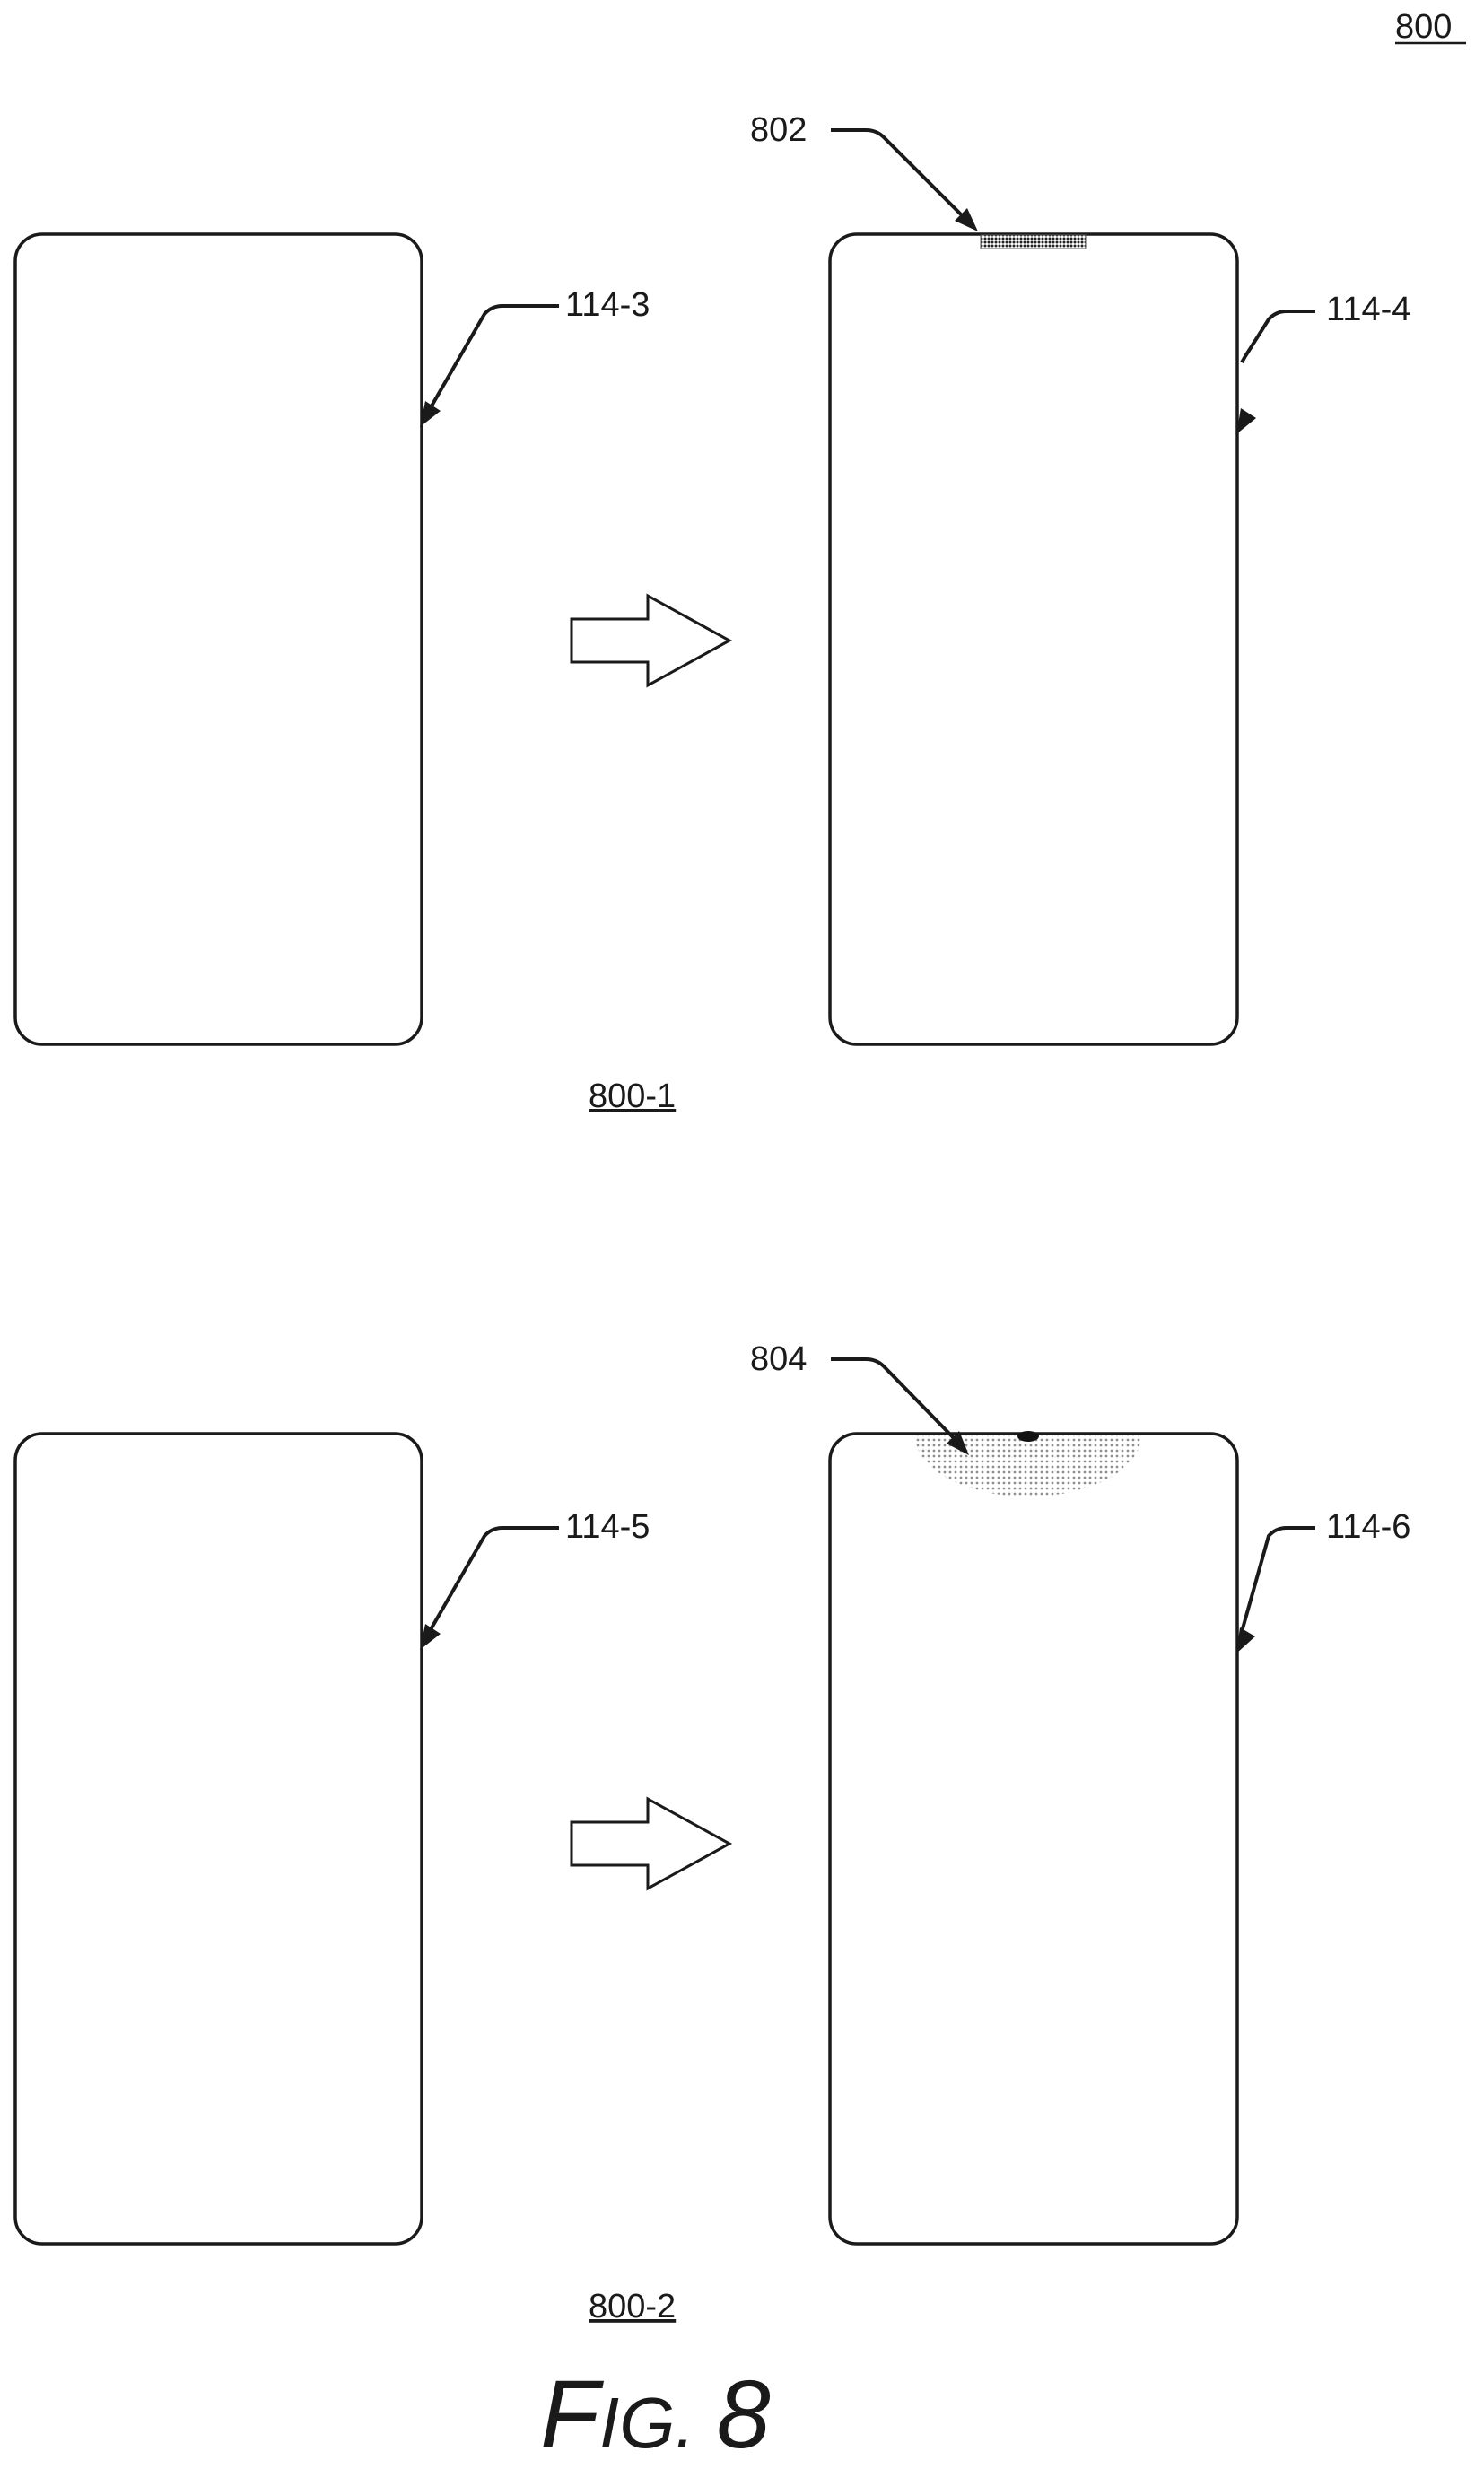 The width and height of the screenshot is (1484, 2469). I want to click on ref-label-114-5: 114-5, so click(608, 1527).